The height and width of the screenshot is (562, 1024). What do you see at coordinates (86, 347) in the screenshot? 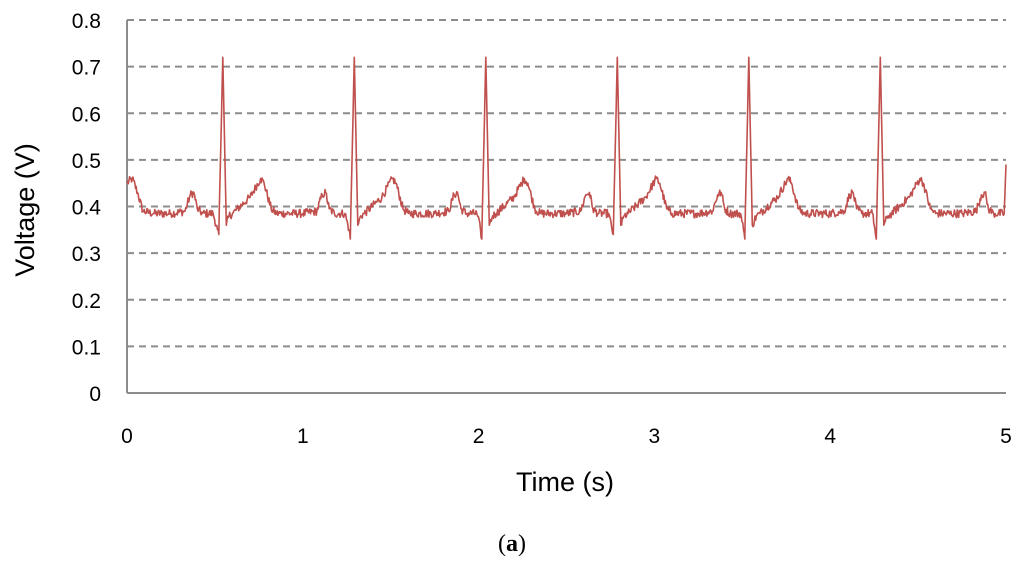
I see `y-tick-label-1: 0.1` at bounding box center [86, 347].